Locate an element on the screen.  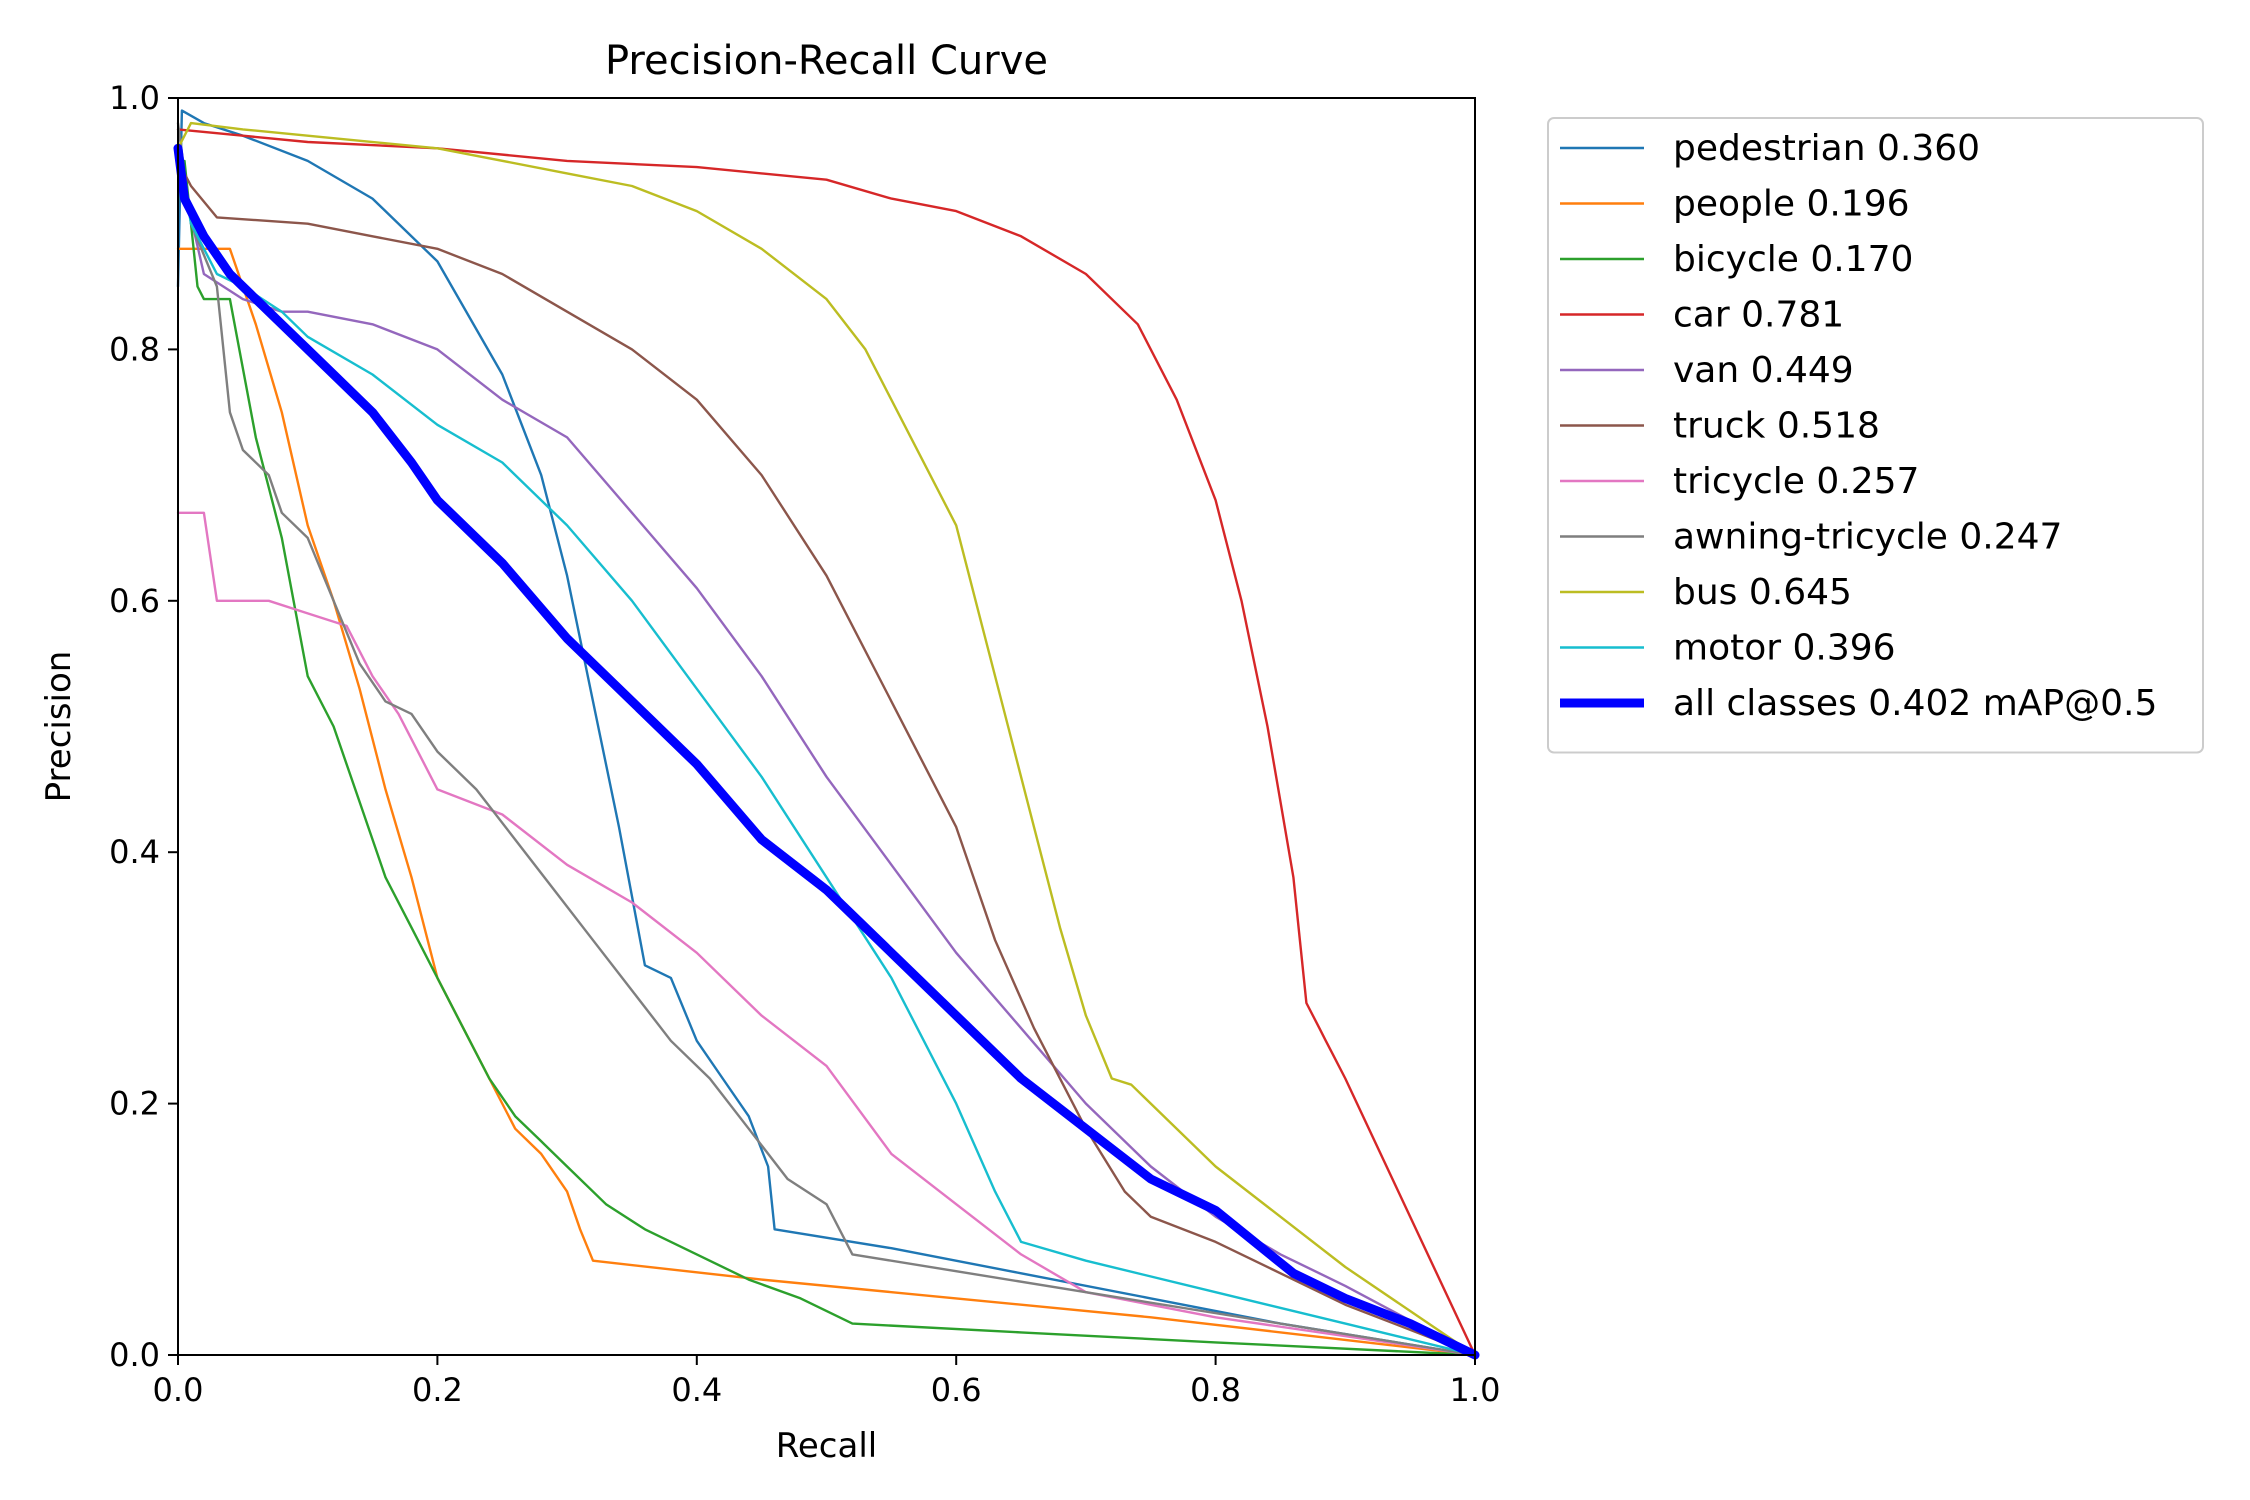
legend-label: people 0.196 is located at coordinates (1791, 204).